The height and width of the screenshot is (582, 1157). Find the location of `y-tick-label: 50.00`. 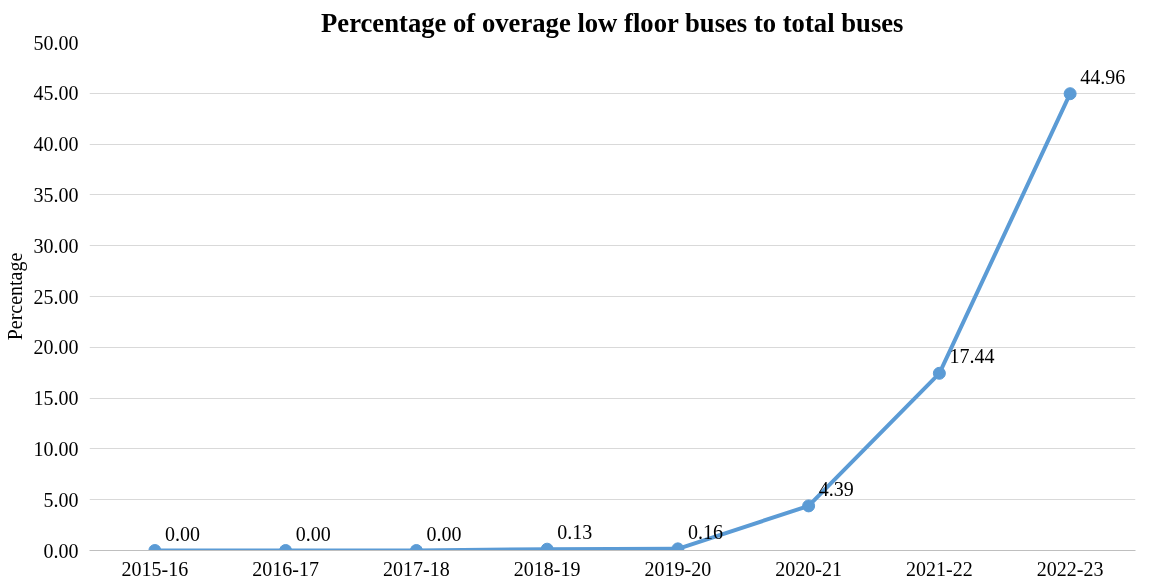

y-tick-label: 50.00 is located at coordinates (56, 42).